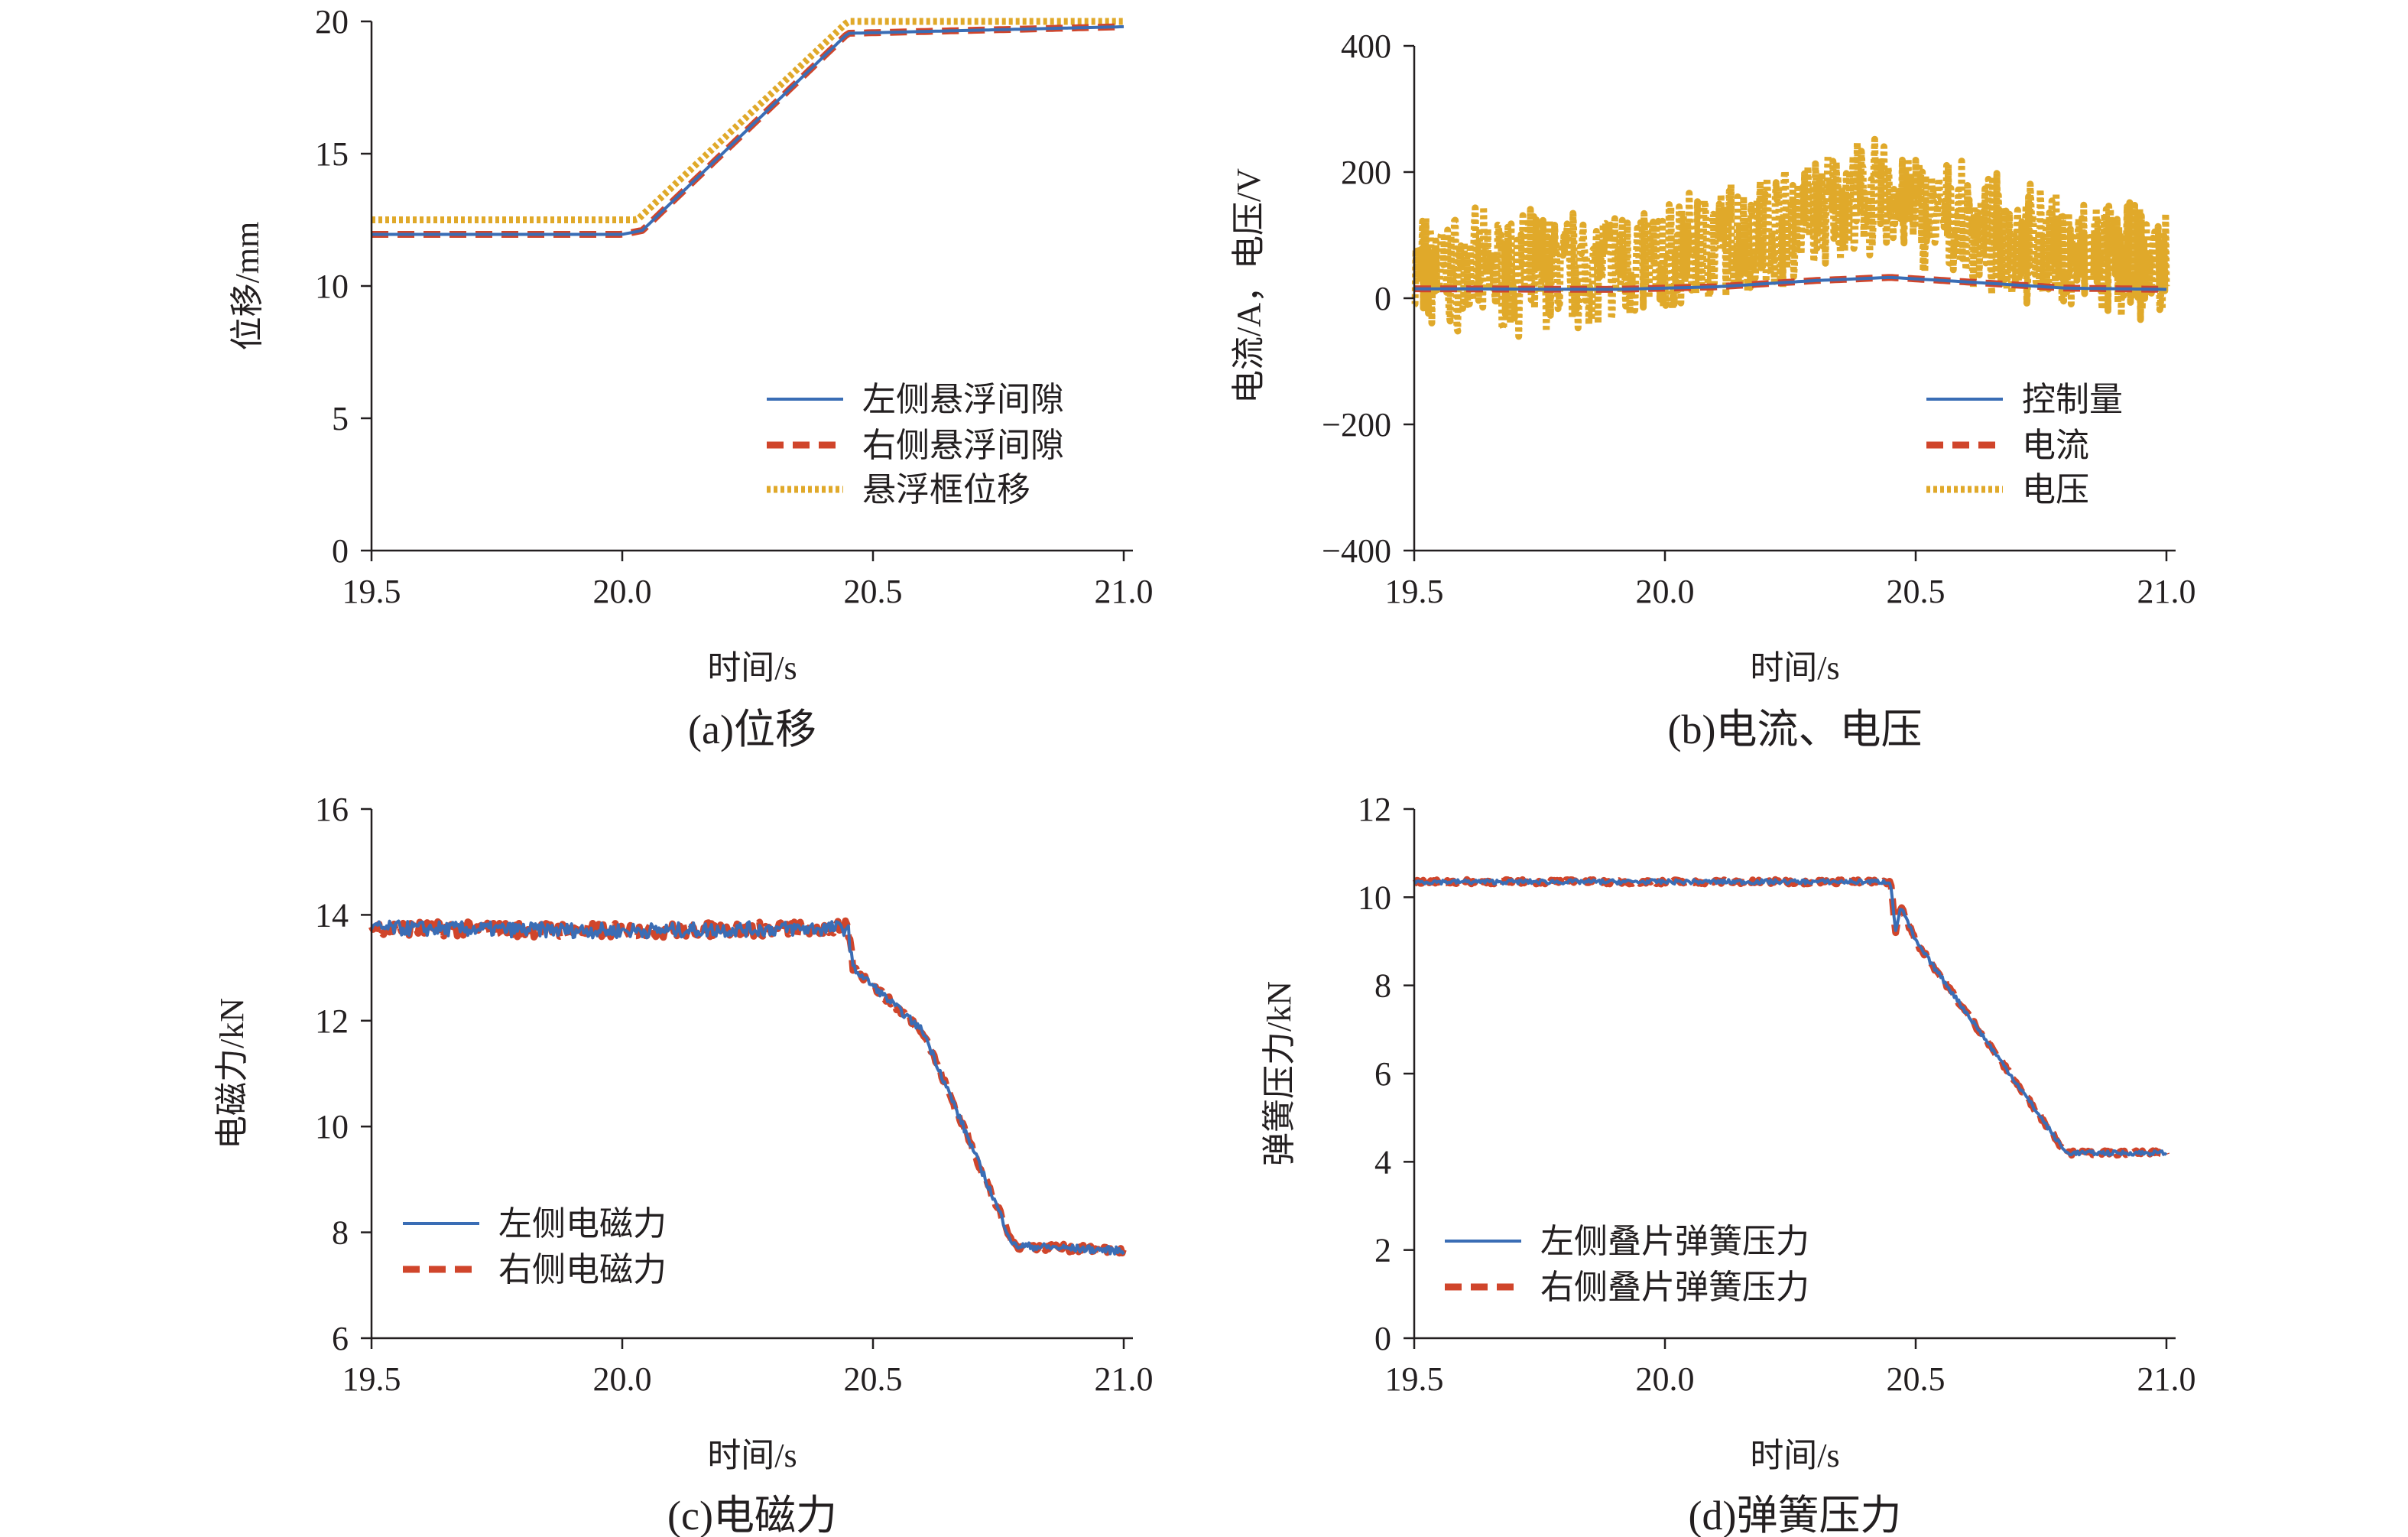  Describe the element at coordinates (232, 1073) in the screenshot. I see `panel-c-ylabel: 电磁力/kN` at that location.